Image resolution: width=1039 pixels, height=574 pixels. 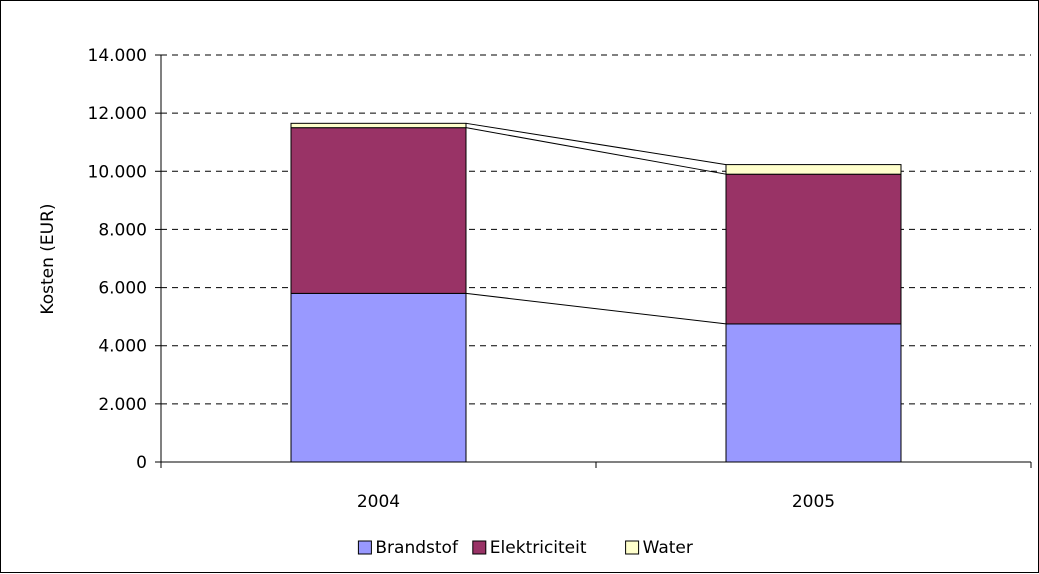 What do you see at coordinates (378, 377) in the screenshot?
I see `bar-brandstof-2004` at bounding box center [378, 377].